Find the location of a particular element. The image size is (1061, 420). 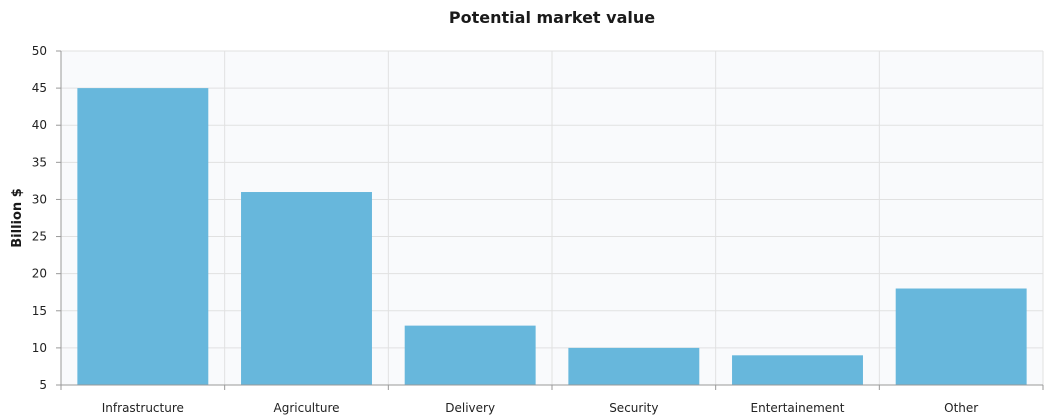

bar-agriculture is located at coordinates (306, 288).